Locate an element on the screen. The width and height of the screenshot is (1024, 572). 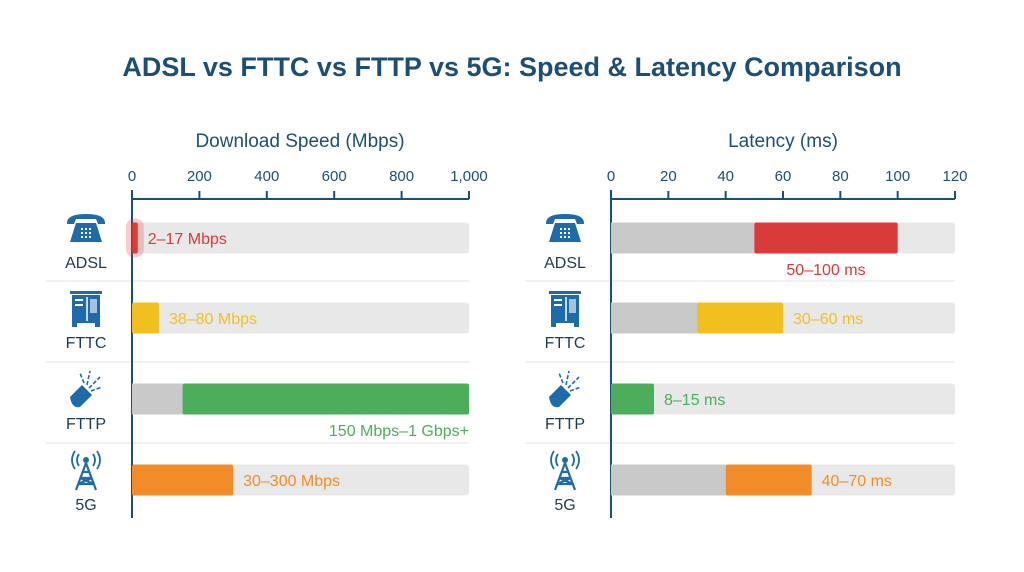
x-tick-label: 600 is located at coordinates (334, 176).